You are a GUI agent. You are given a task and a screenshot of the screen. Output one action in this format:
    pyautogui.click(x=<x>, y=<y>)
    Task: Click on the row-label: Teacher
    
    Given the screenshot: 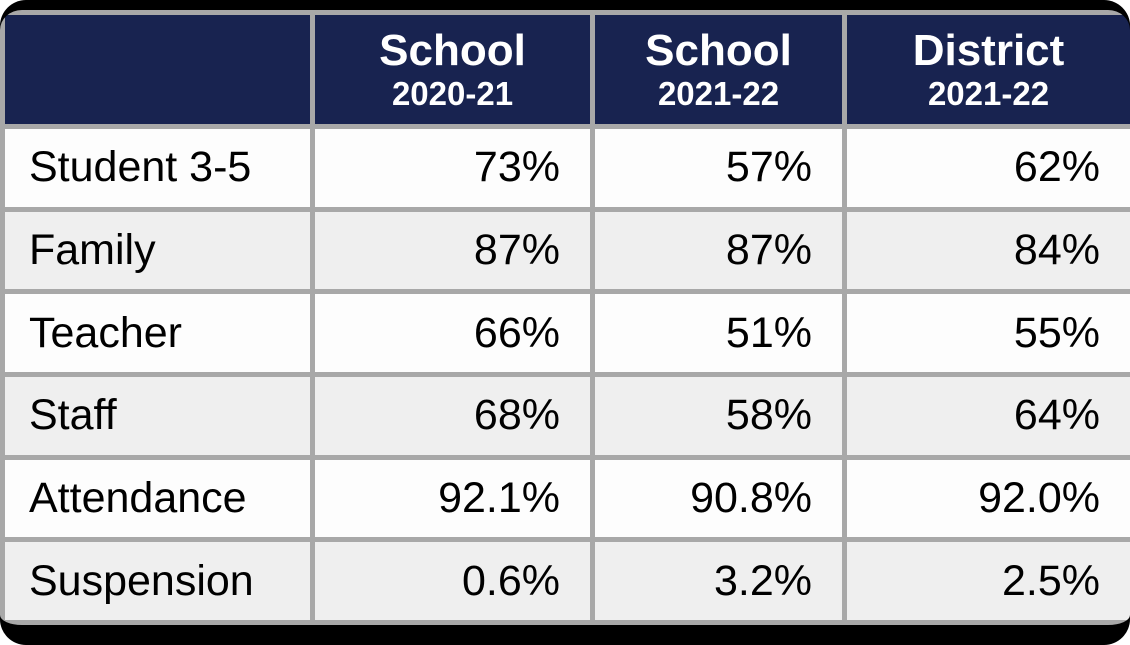 What is the action you would take?
    pyautogui.click(x=157, y=333)
    